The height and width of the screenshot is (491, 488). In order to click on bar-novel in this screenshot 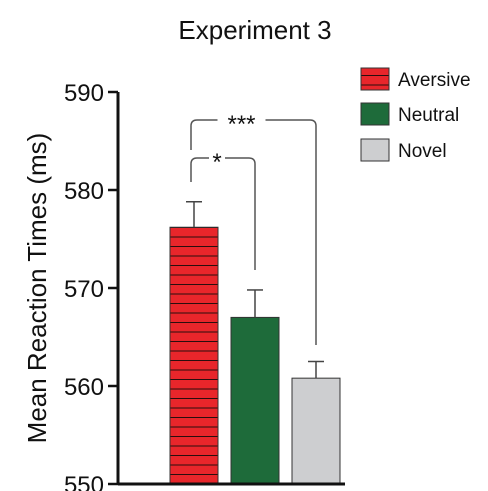, I will do `click(316, 431)`.